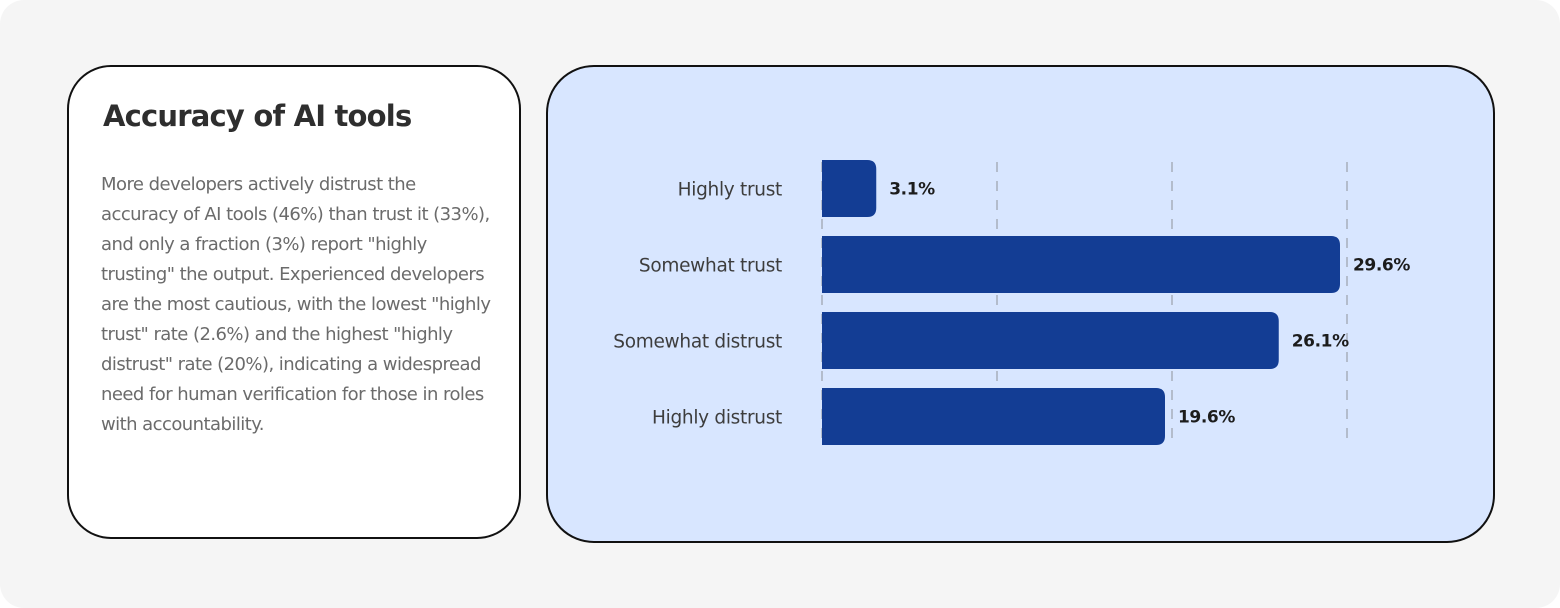  Describe the element at coordinates (697, 342) in the screenshot. I see `category-label: Somewhat distrust` at that location.